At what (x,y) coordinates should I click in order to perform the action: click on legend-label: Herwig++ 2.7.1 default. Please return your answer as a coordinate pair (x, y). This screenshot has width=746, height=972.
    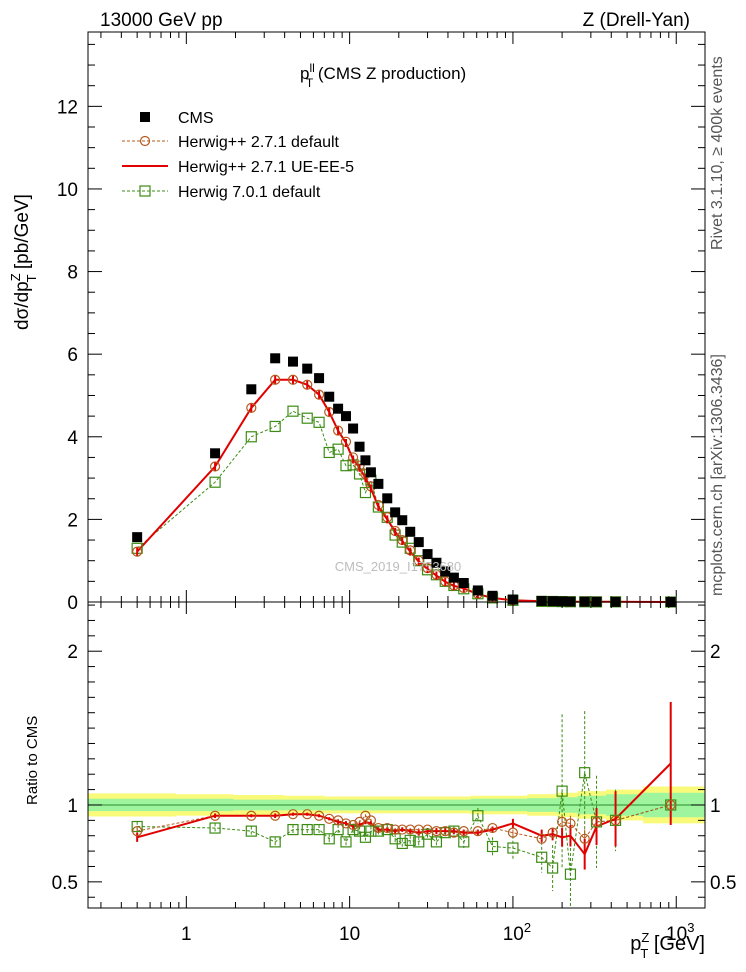
    Looking at the image, I should click on (259, 142).